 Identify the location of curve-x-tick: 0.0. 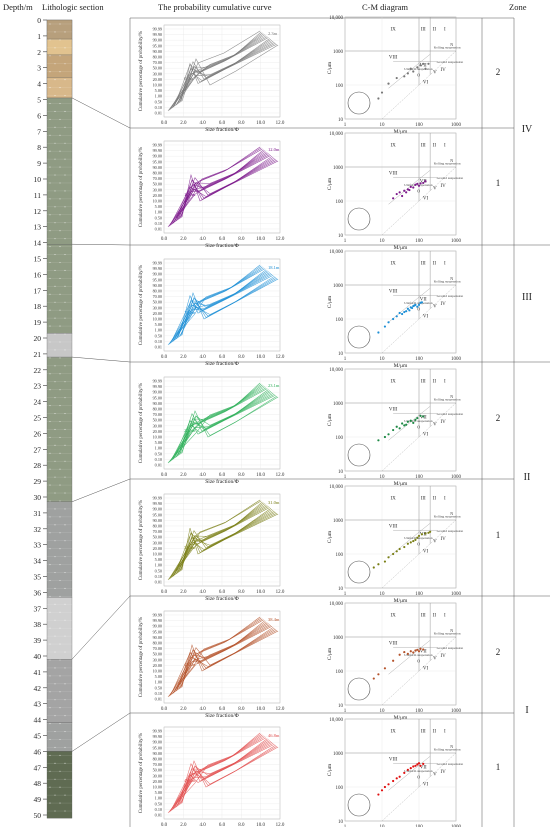
(164, 475).